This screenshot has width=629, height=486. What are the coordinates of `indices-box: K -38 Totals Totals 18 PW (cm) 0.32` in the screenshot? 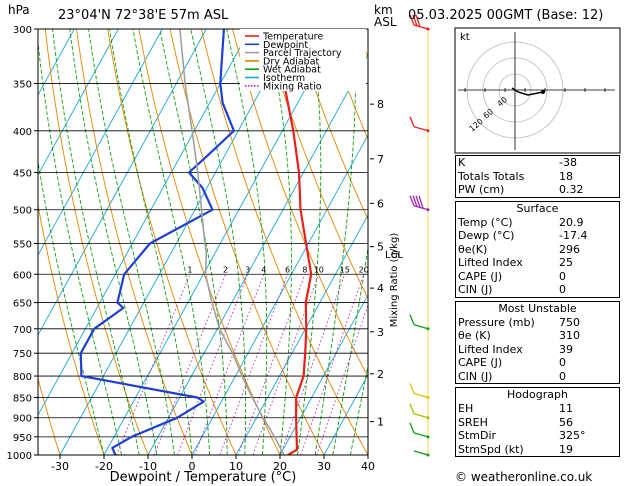 It's located at (537, 176).